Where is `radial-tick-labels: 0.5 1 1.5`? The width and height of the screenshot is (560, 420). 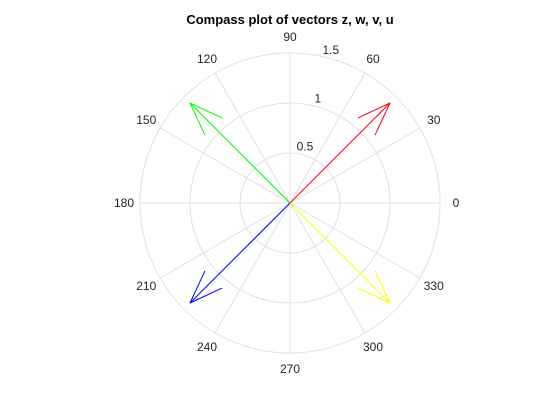 radial-tick-labels: 0.5 1 1.5 is located at coordinates (318, 98).